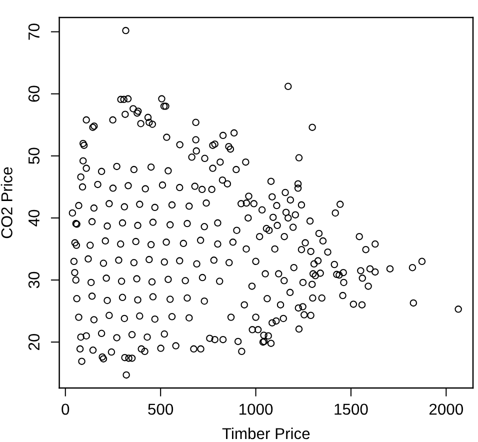 This screenshot has height=442, width=478. What do you see at coordinates (34, 218) in the screenshot?
I see `y-tick-label: 40` at bounding box center [34, 218].